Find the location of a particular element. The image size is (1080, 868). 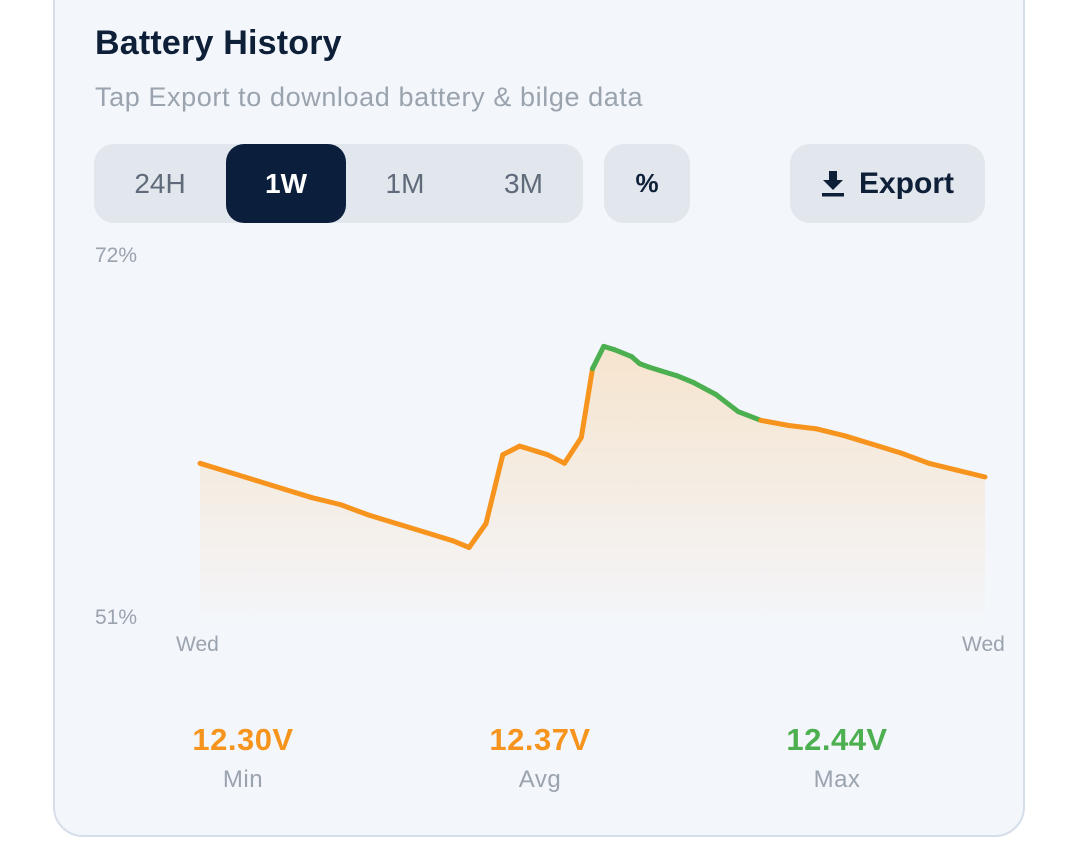

percent-toggle-button: % is located at coordinates (647, 183).